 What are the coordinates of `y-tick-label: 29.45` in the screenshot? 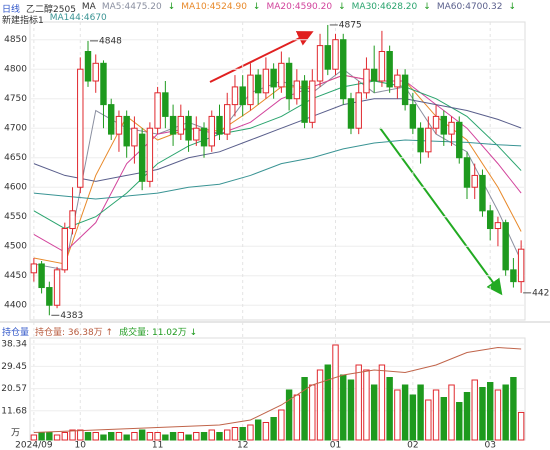 It's located at (14, 367).